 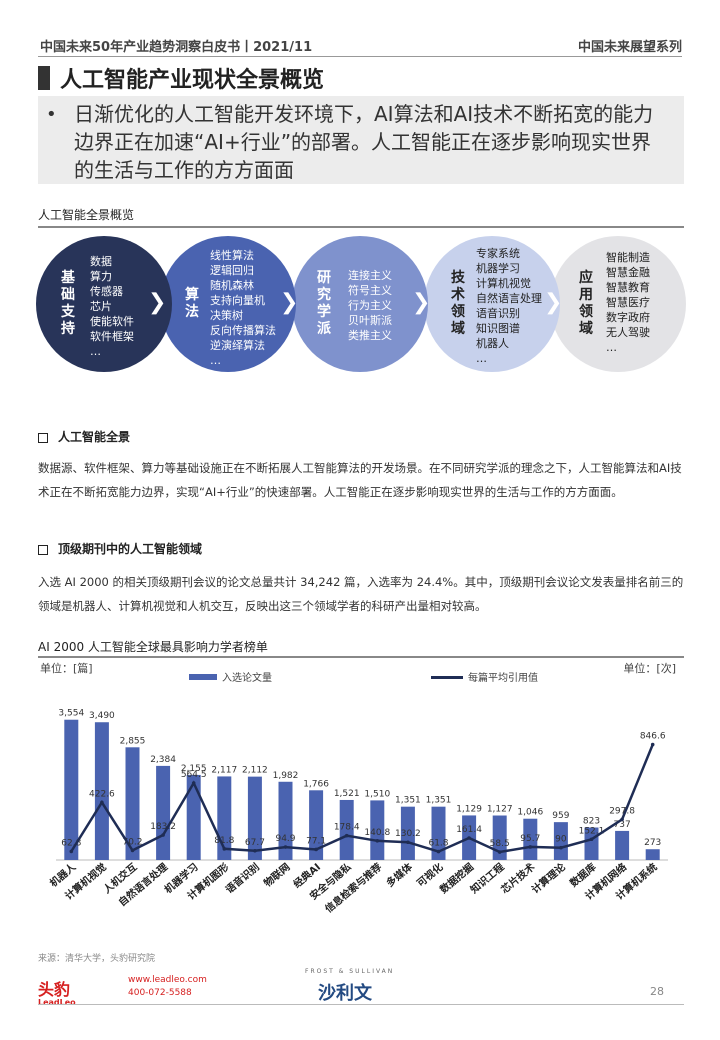 I want to click on line-value-label: 94.9, so click(x=285, y=839).